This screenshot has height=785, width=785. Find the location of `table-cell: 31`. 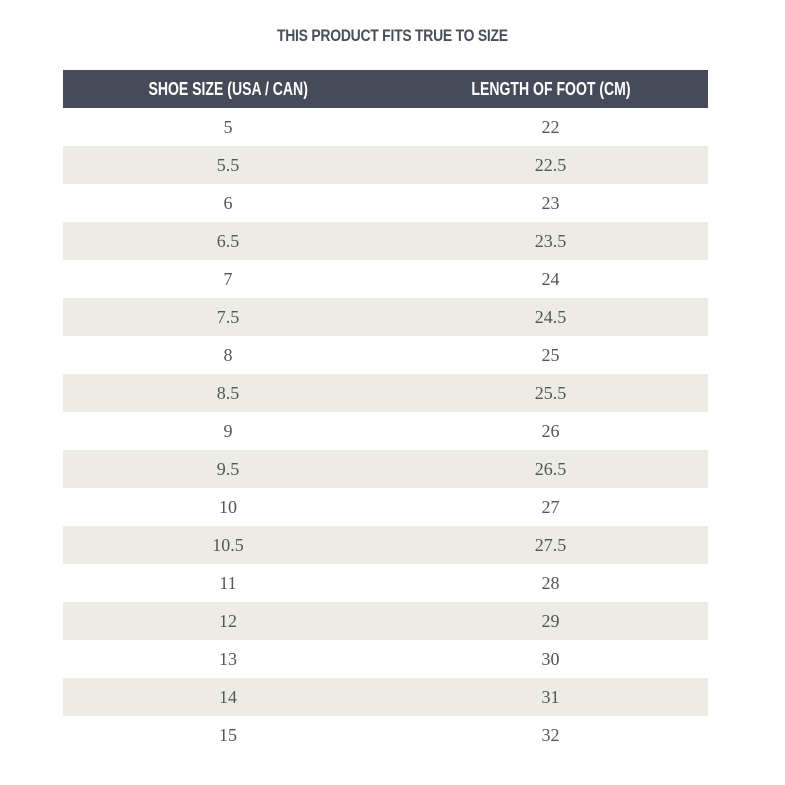

table-cell: 31 is located at coordinates (550, 697).